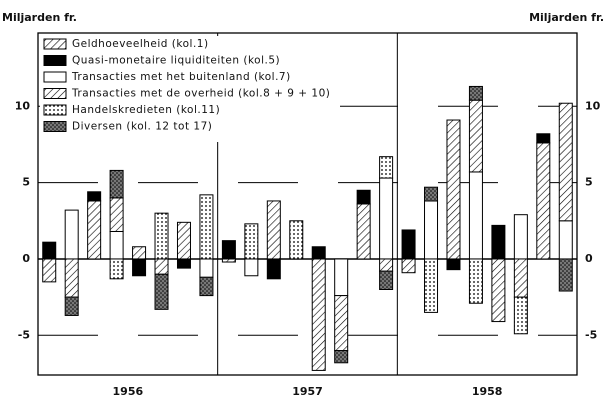  Describe the element at coordinates (140, 44) in the screenshot. I see `legend-label: Geldhoeveelheid (kol.1)` at that location.